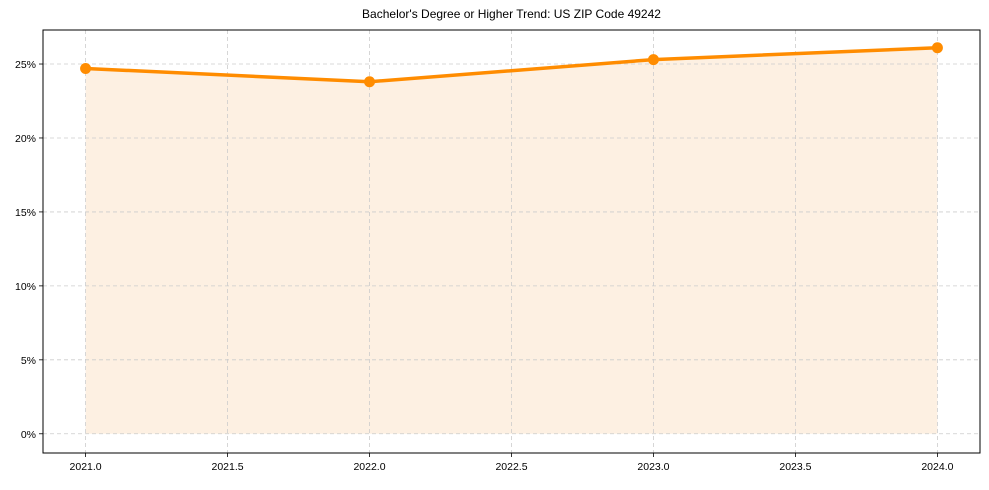 This screenshot has width=989, height=490. What do you see at coordinates (25, 213) in the screenshot?
I see `y-tick-label: 15%` at bounding box center [25, 213].